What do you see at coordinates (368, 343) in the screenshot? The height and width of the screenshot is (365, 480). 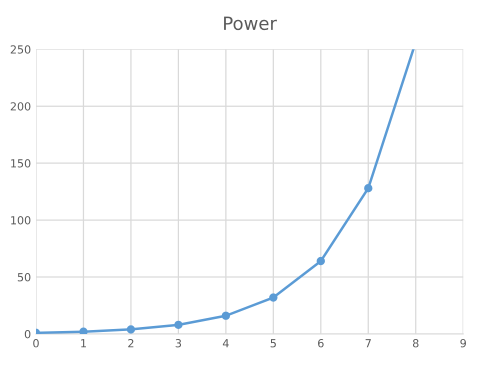 I see `x-tick-label: 7` at bounding box center [368, 343].